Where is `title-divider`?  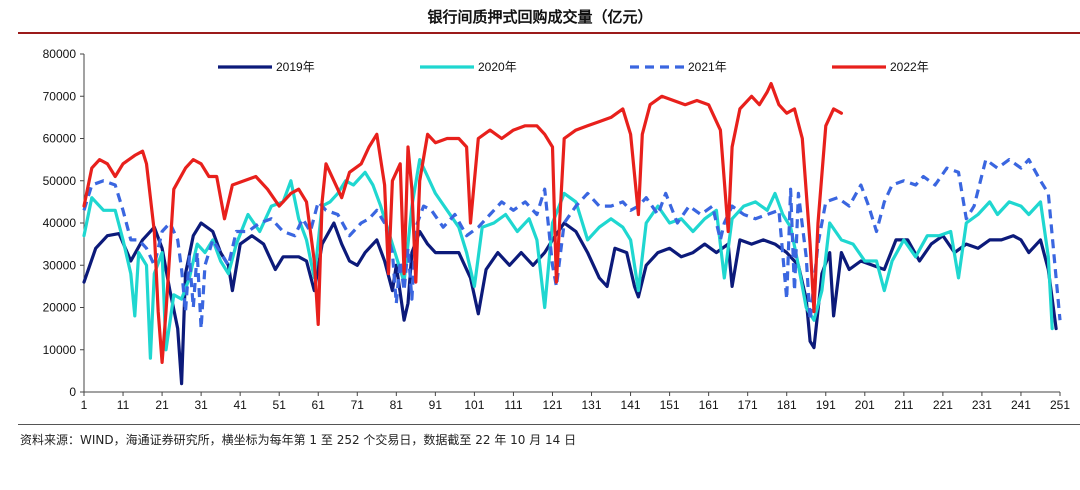 title-divider is located at coordinates (549, 33).